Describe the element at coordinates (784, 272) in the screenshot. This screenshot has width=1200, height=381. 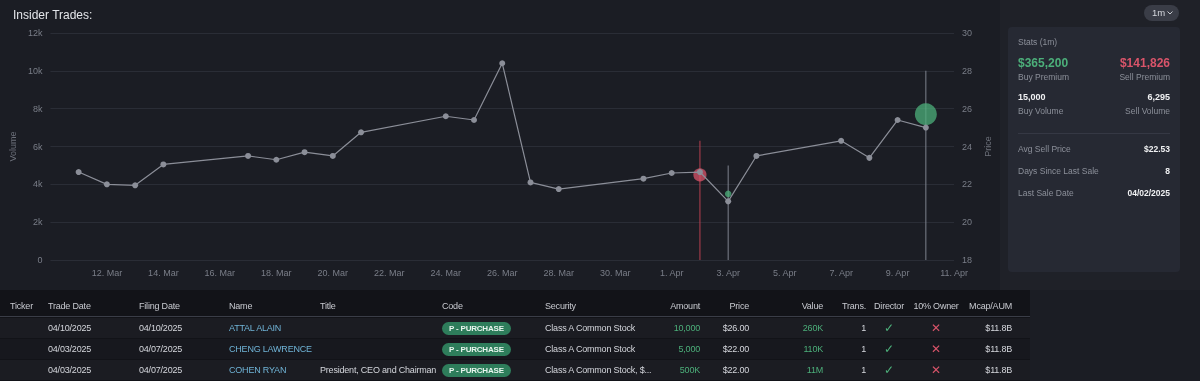
I see `x-tick-label: 5. Apr` at that location.